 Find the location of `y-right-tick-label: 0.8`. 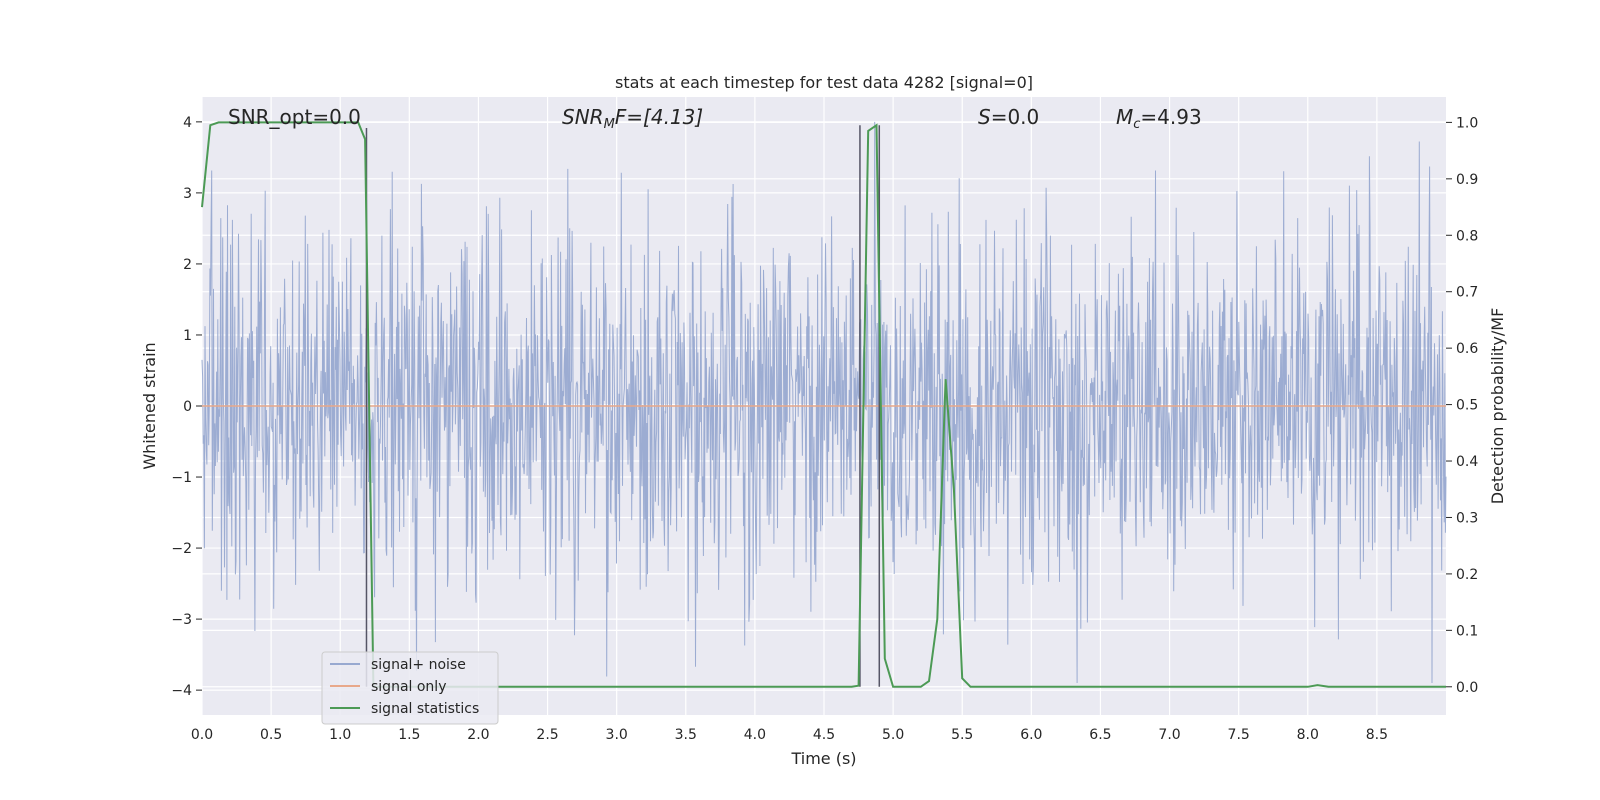

y-right-tick-label: 0.8 is located at coordinates (1467, 236).